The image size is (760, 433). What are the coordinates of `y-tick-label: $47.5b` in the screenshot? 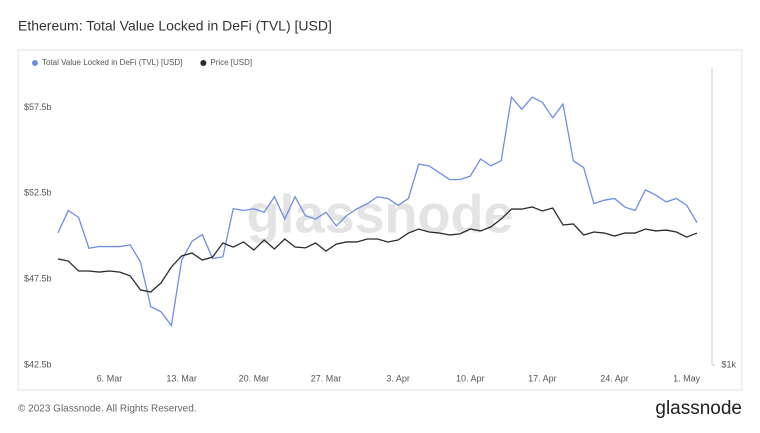 It's located at (38, 279).